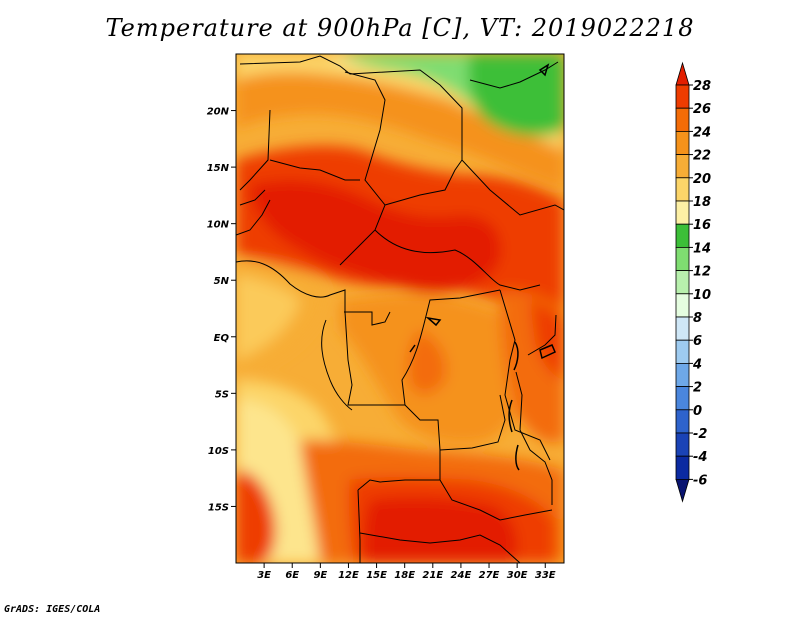 The width and height of the screenshot is (800, 618). What do you see at coordinates (697, 388) in the screenshot?
I see `colorbar-label: 2` at bounding box center [697, 388].